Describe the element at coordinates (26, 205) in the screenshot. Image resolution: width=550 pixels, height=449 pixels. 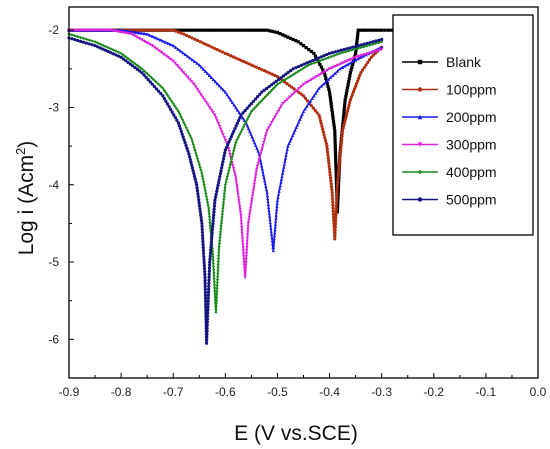
I see `y-axis-title-main: Log i (Acm` at that location.